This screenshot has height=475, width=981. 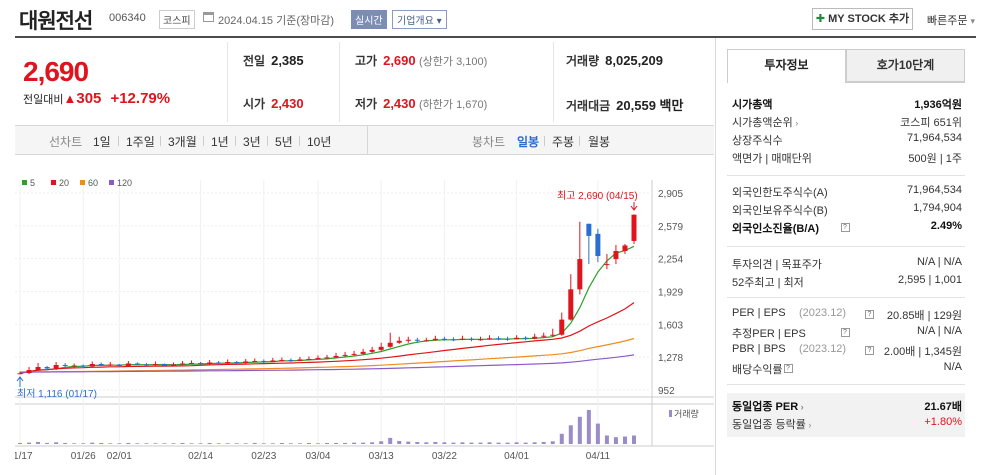 What do you see at coordinates (140, 142) in the screenshot?
I see `tab-1w: 1주일` at bounding box center [140, 142].